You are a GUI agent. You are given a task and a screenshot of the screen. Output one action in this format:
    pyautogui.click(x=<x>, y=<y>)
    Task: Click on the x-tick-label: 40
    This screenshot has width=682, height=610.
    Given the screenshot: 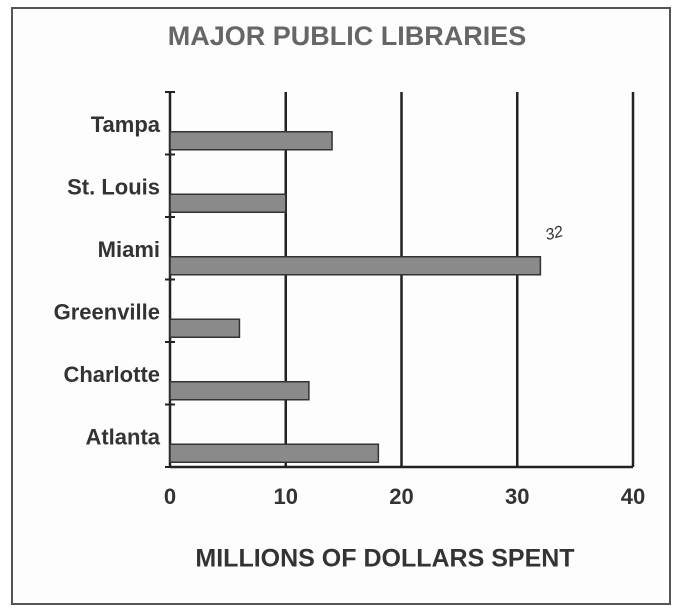 What is the action you would take?
    pyautogui.click(x=633, y=496)
    